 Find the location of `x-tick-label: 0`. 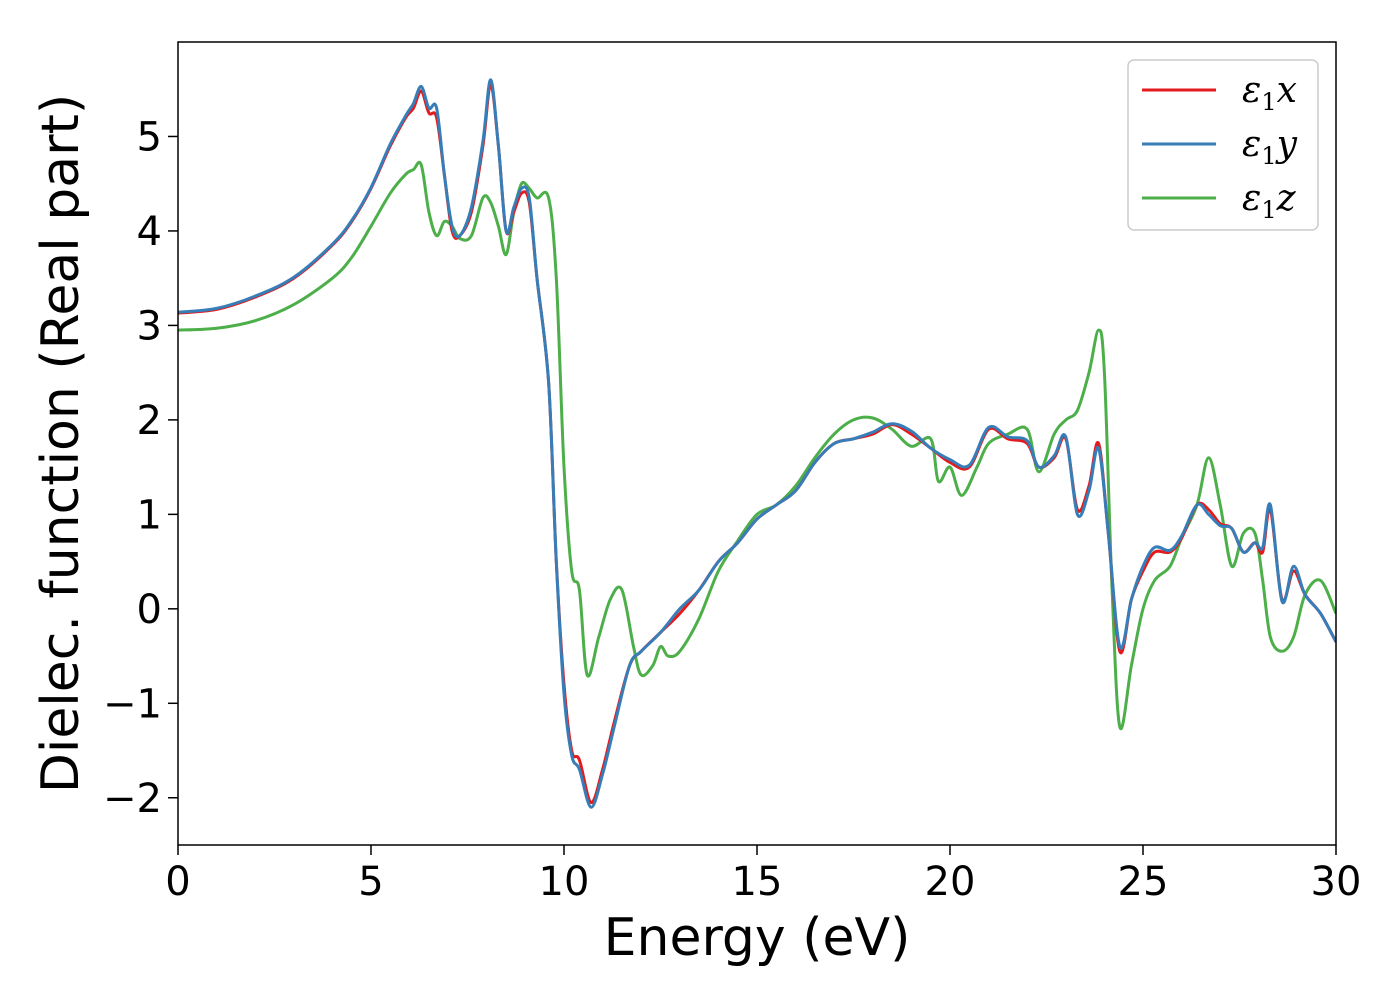

x-tick-label: 0 is located at coordinates (177, 882).